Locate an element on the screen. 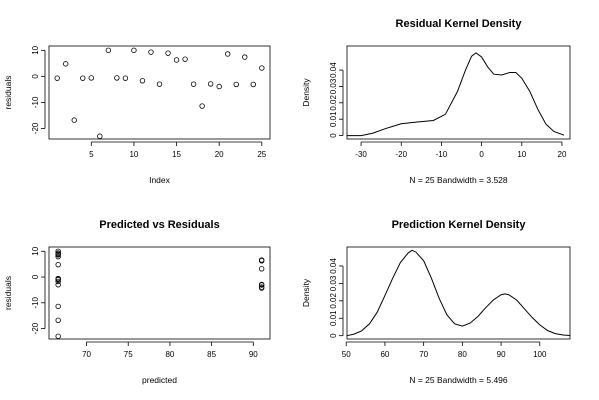 This screenshot has width=599, height=400. y-axis: 0 0.010.020.030.04 is located at coordinates (336, 100).